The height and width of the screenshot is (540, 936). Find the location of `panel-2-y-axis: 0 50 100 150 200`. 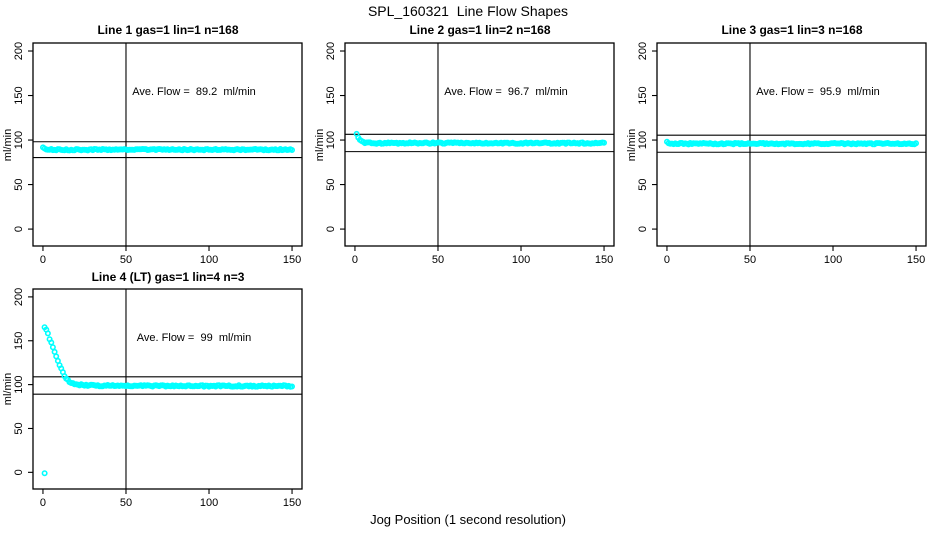

panel-2-y-axis: 0 50 100 150 200 is located at coordinates (335, 137).